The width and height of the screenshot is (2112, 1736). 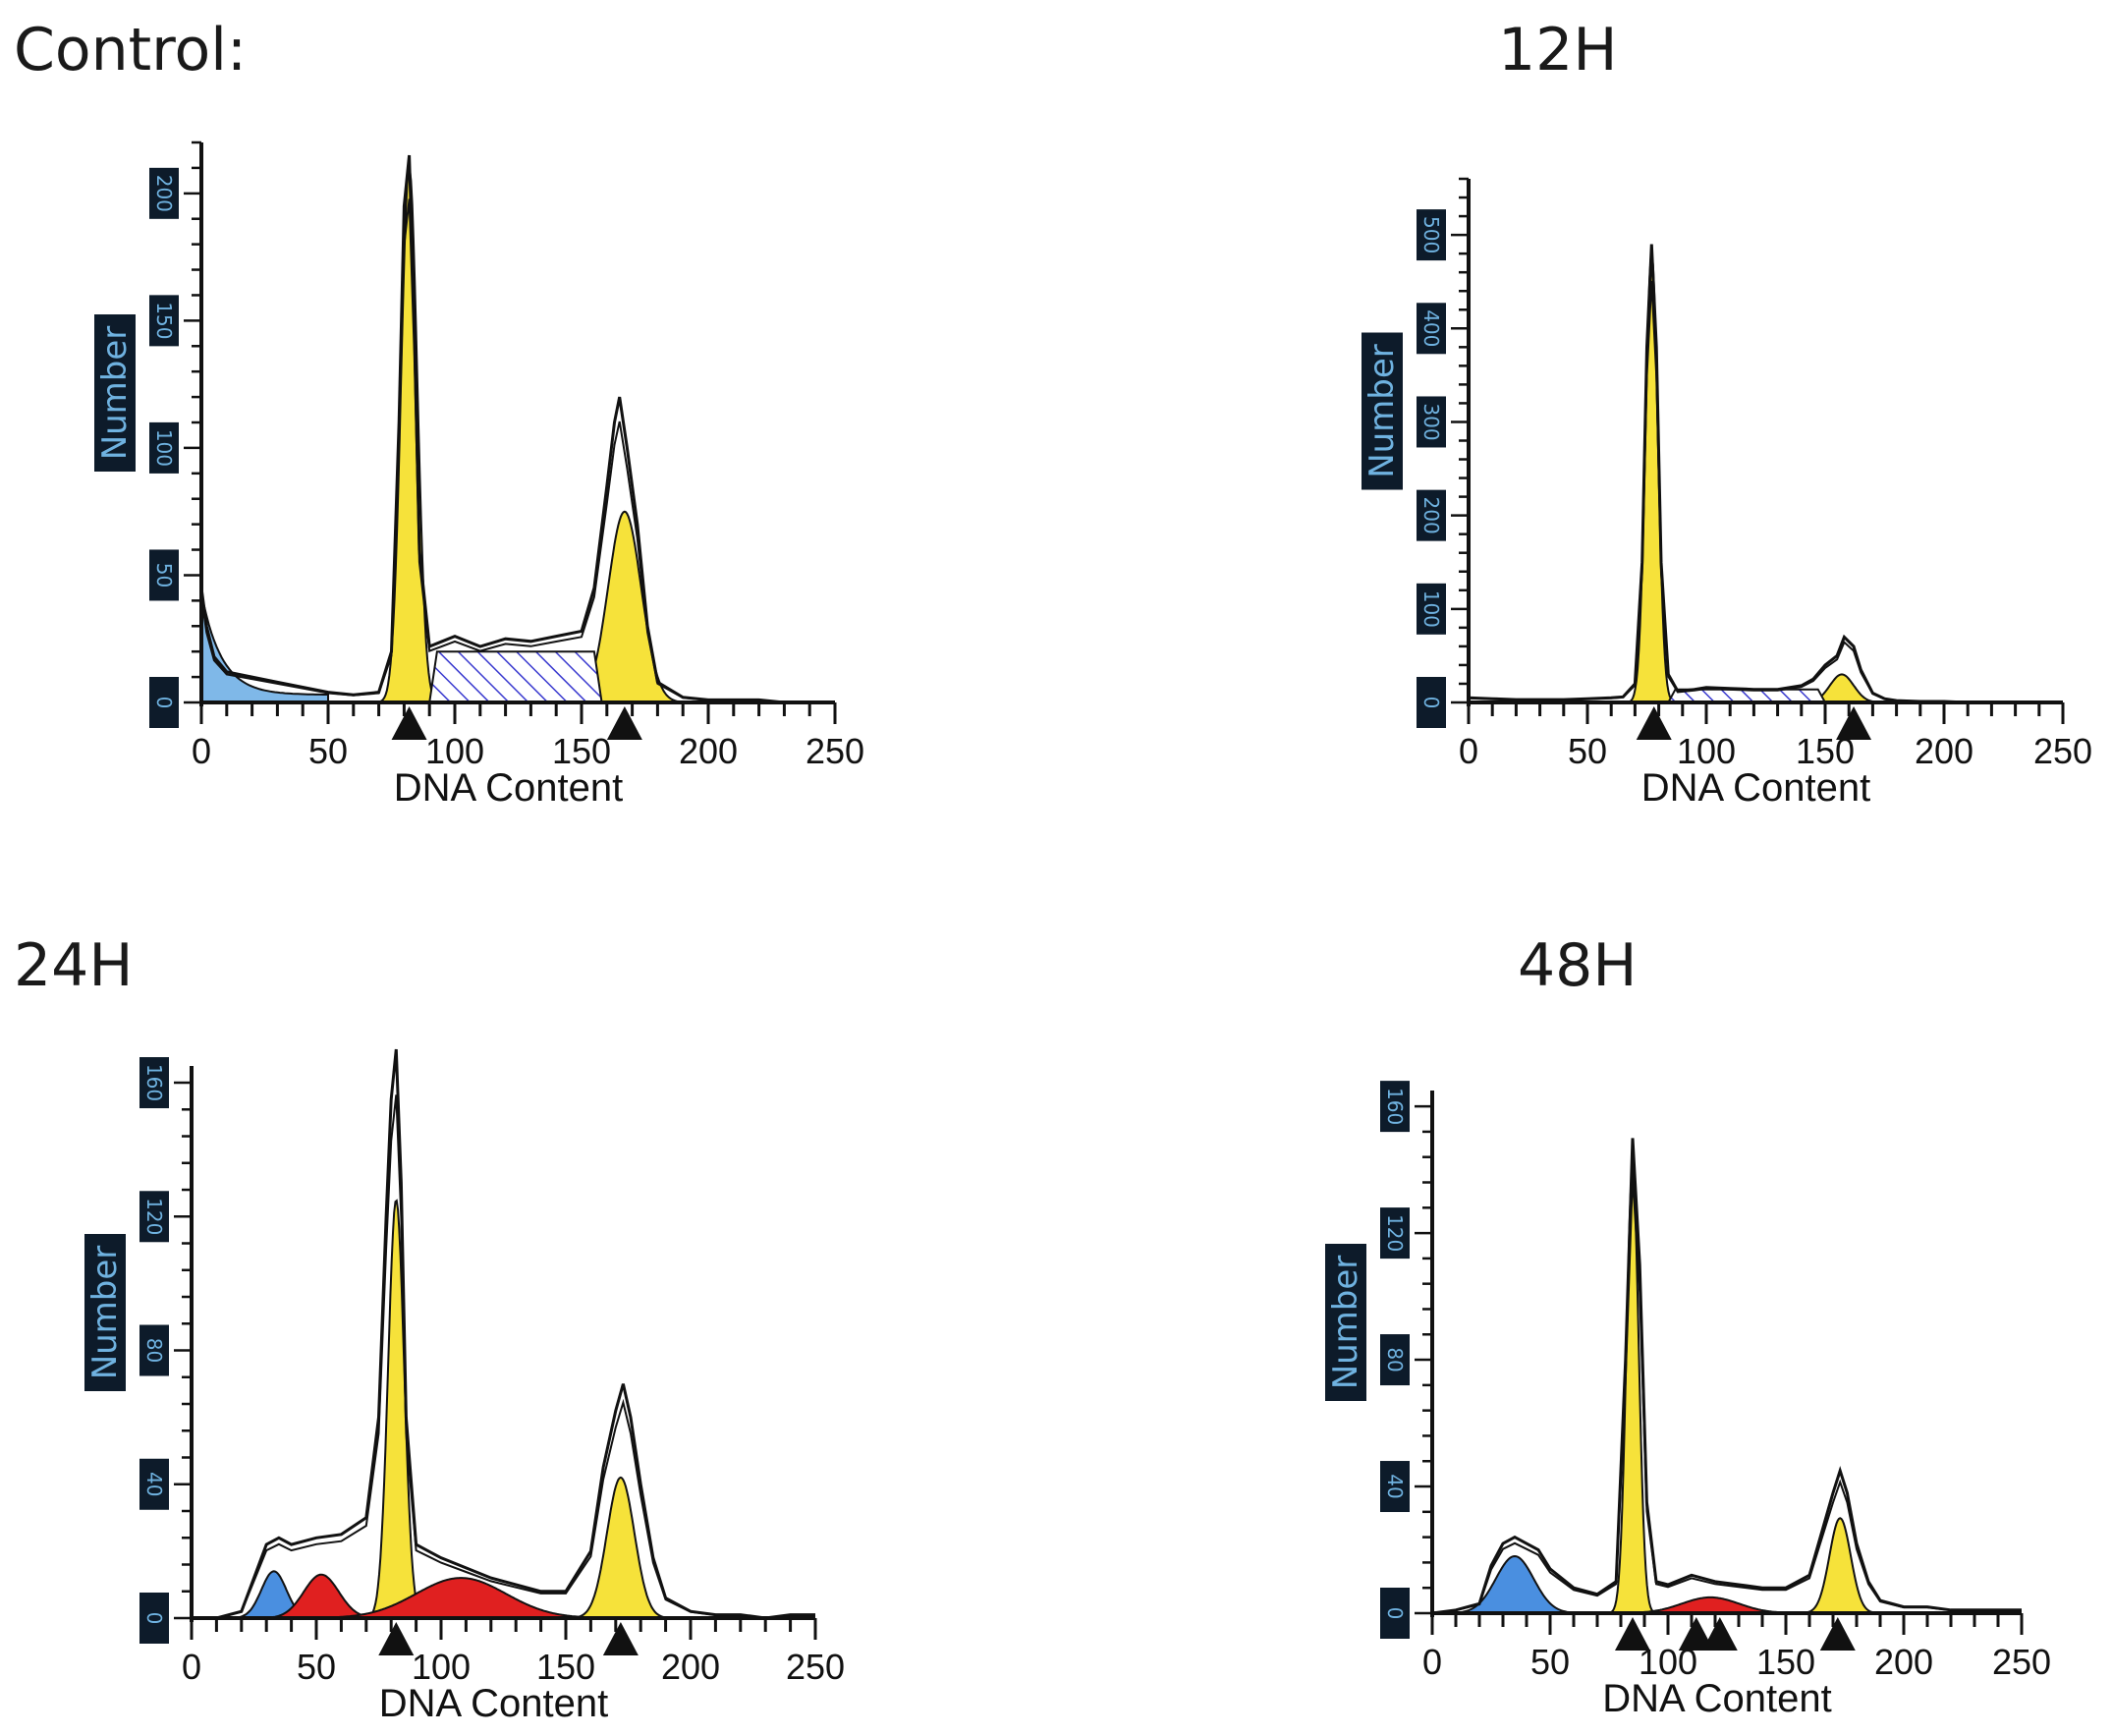 I want to click on y-tick-label: 100, so click(x=1431, y=609).